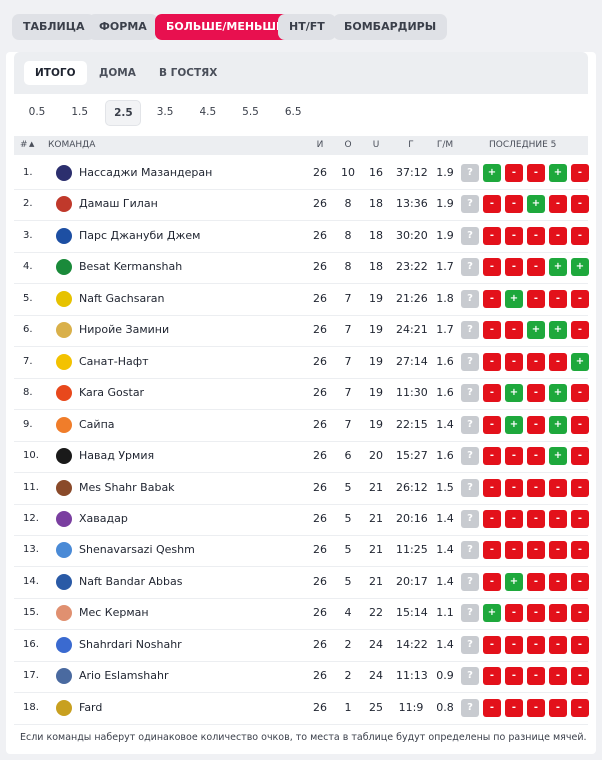 The image size is (602, 760). What do you see at coordinates (348, 550) in the screenshot?
I see `over: 5` at bounding box center [348, 550].